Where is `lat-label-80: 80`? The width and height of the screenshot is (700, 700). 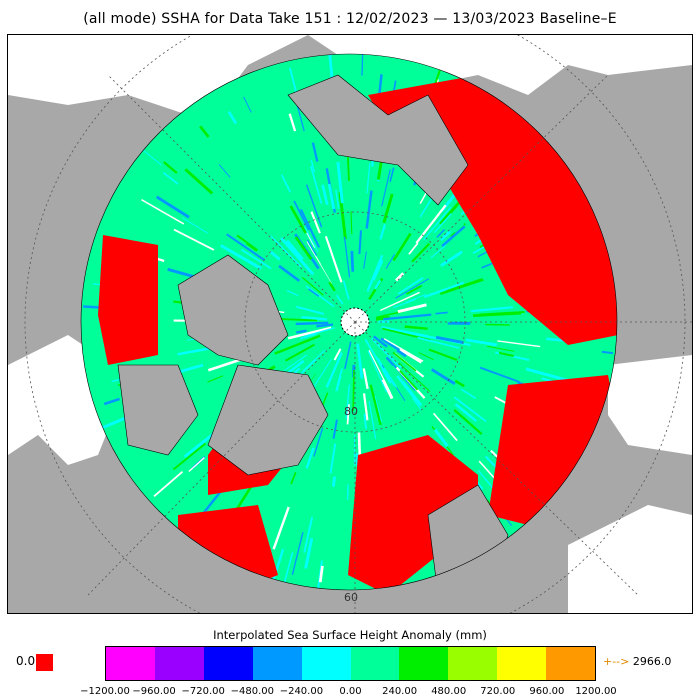
lat-label-80: 80 is located at coordinates (351, 411).